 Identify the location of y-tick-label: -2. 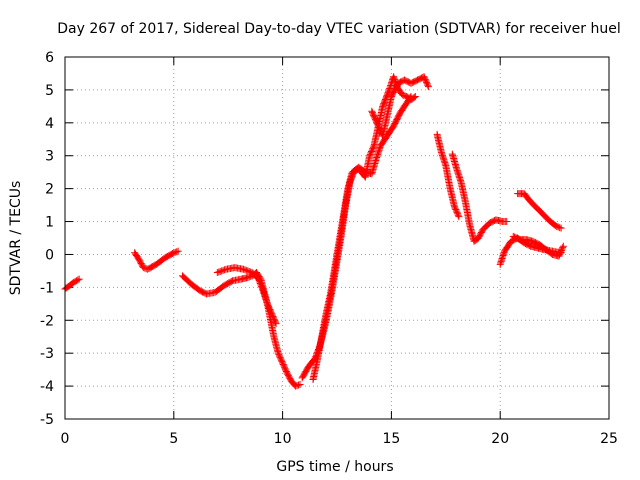
(47, 321).